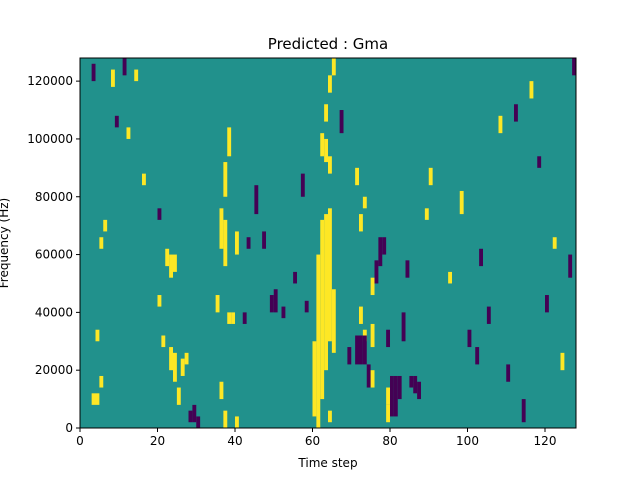 The image size is (640, 484). Describe the element at coordinates (50, 81) in the screenshot. I see `y-tick-label: 120000` at that location.